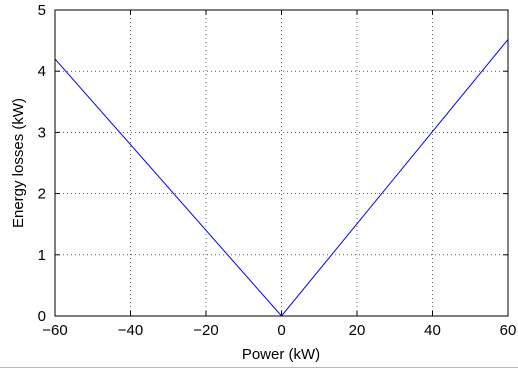 The width and height of the screenshot is (518, 377). I want to click on x-tick-labels: −60 −40 −20 0 20 40 60, so click(279, 330).